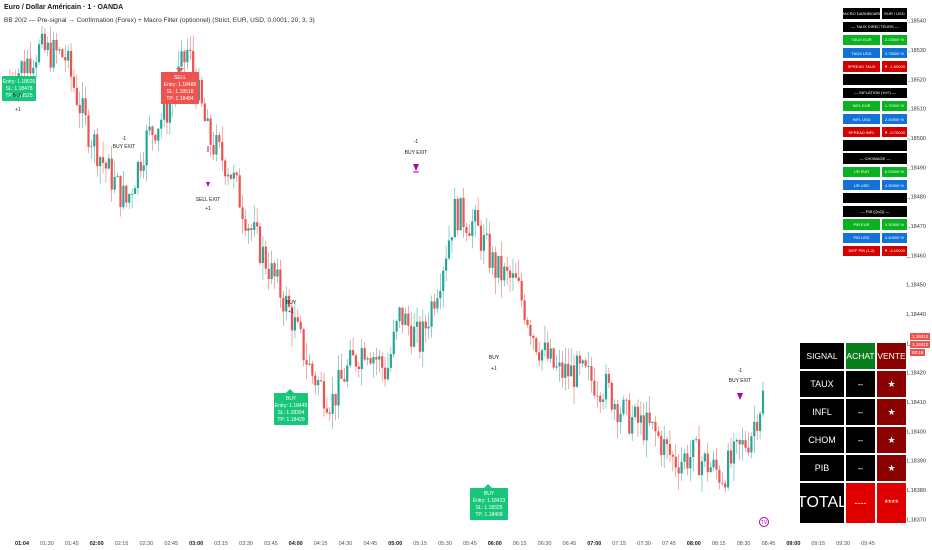  What do you see at coordinates (744, 544) in the screenshot?
I see `time-tick-label: 08:30` at bounding box center [744, 544].